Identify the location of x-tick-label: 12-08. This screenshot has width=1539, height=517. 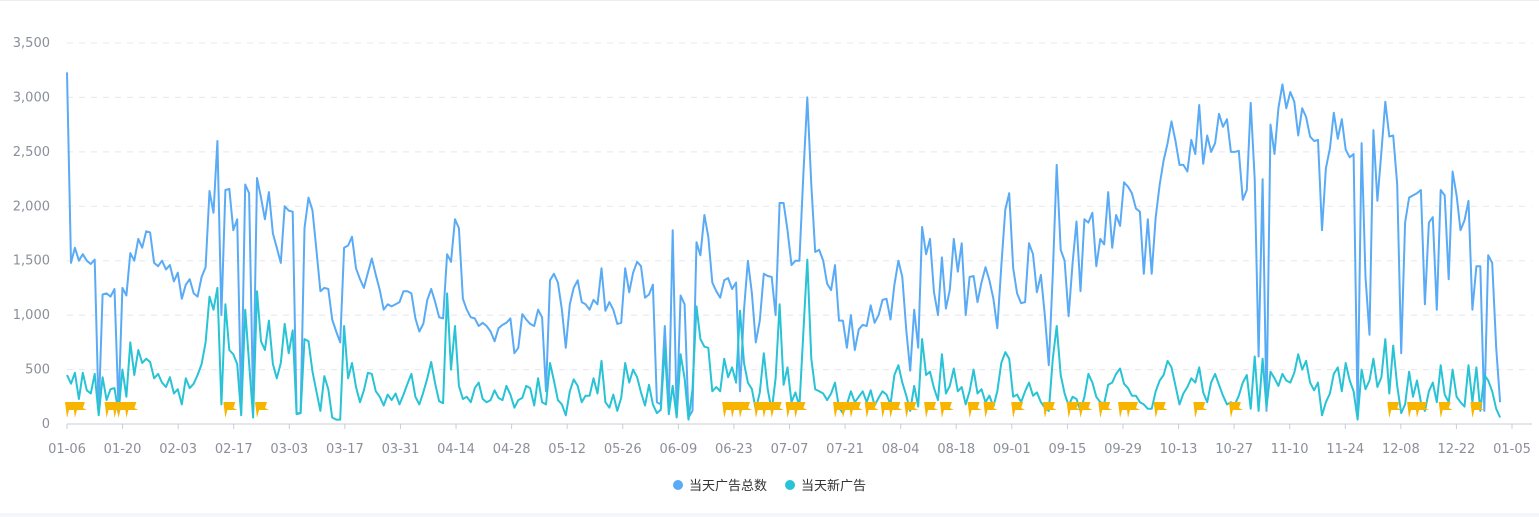
(1401, 449).